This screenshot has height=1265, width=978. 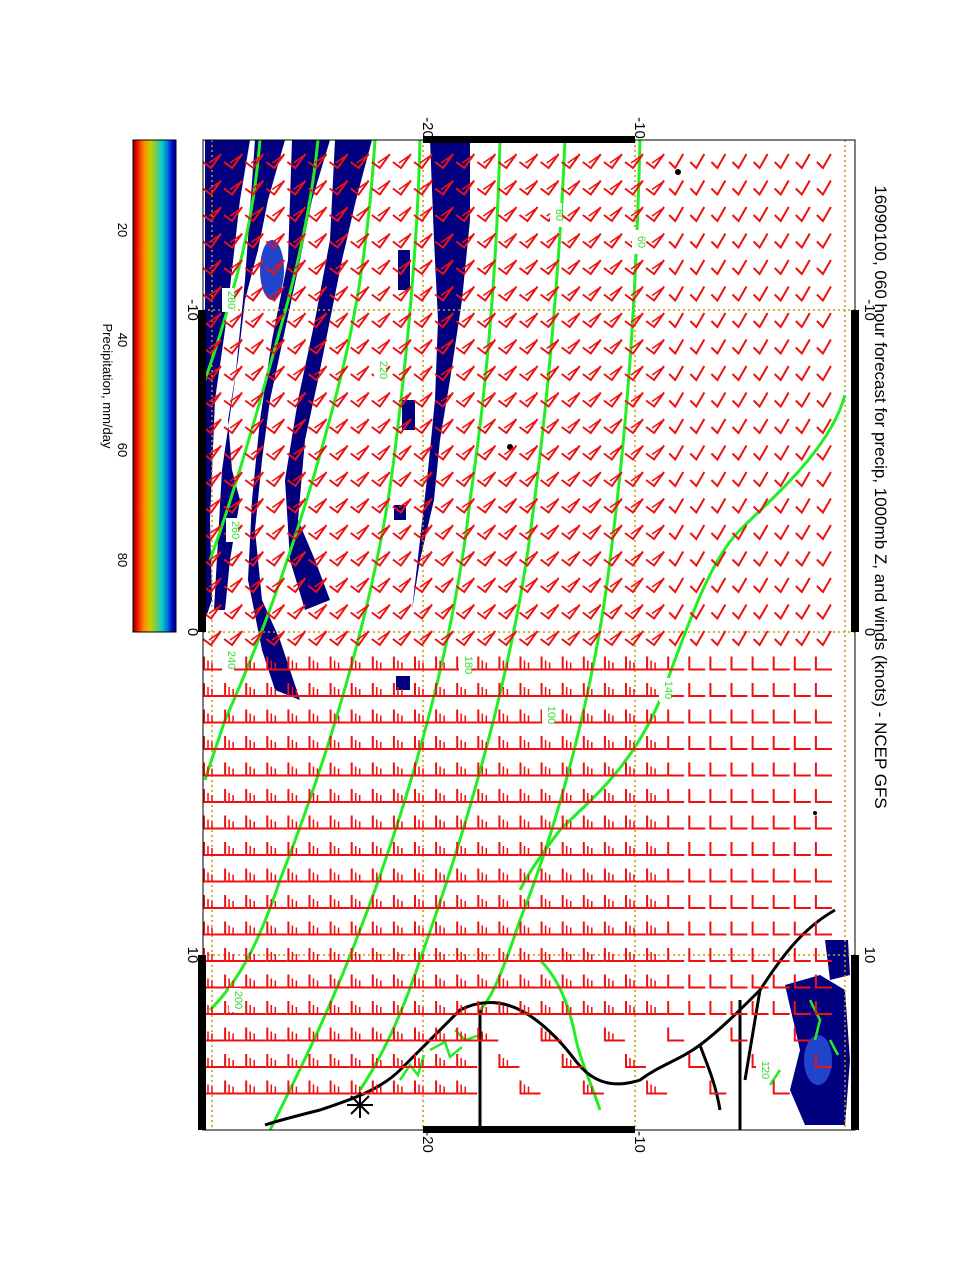 I want to click on contour-label: 140, so click(x=668, y=690).